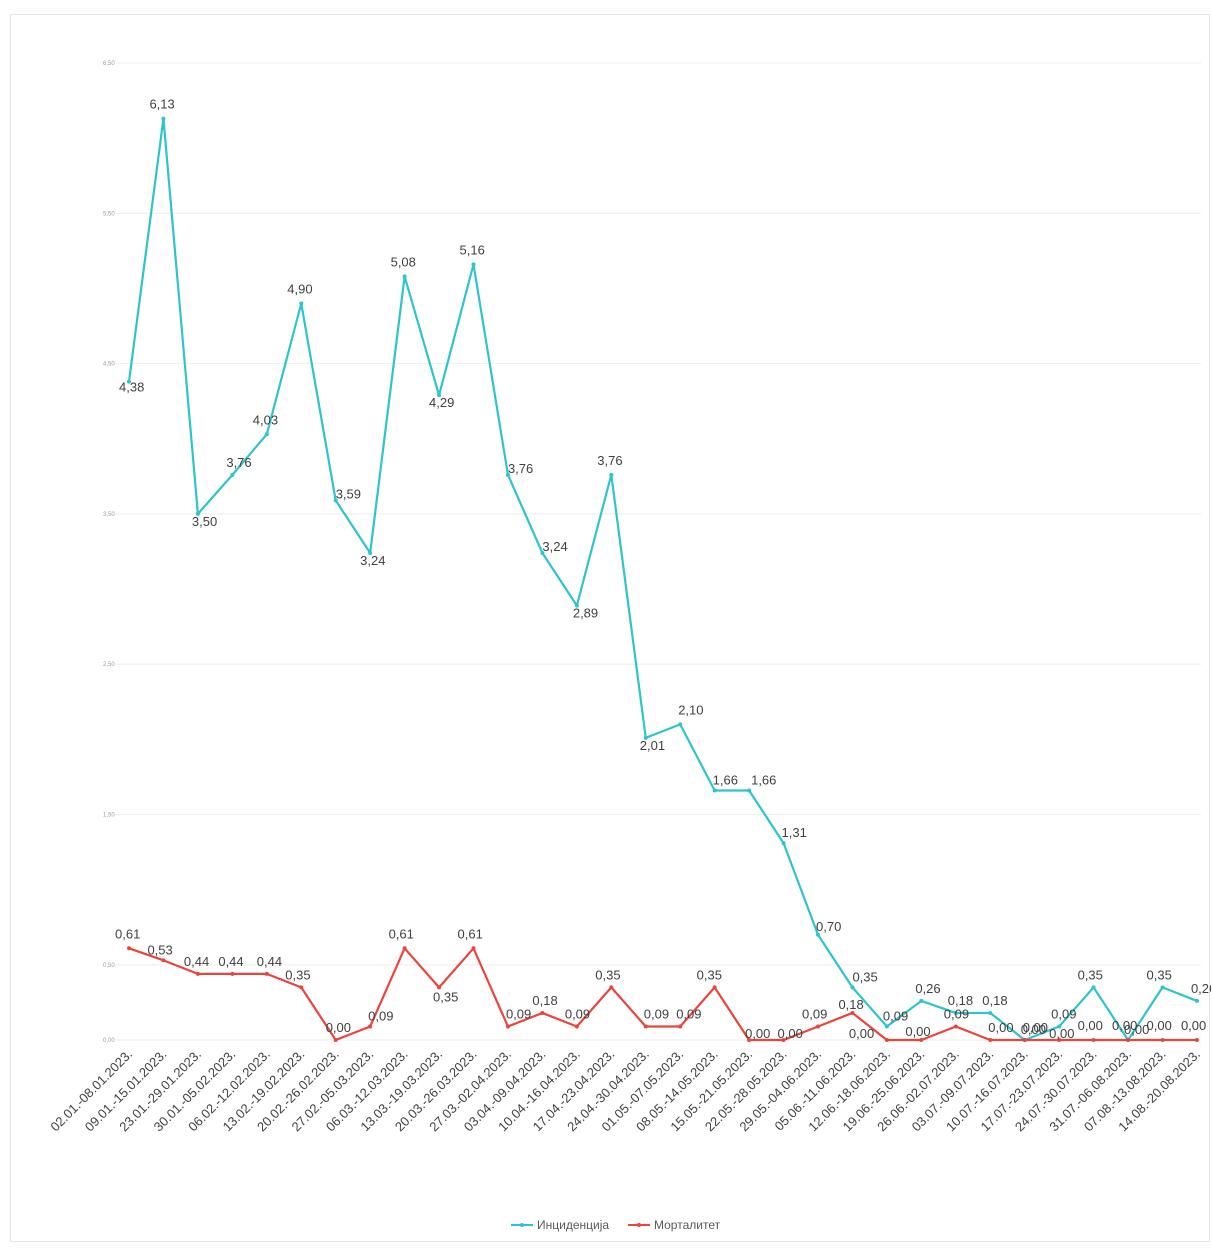 Image resolution: width=1213 pixels, height=1249 pixels. What do you see at coordinates (472, 249) in the screenshot?
I see `data-label: 5,16` at bounding box center [472, 249].